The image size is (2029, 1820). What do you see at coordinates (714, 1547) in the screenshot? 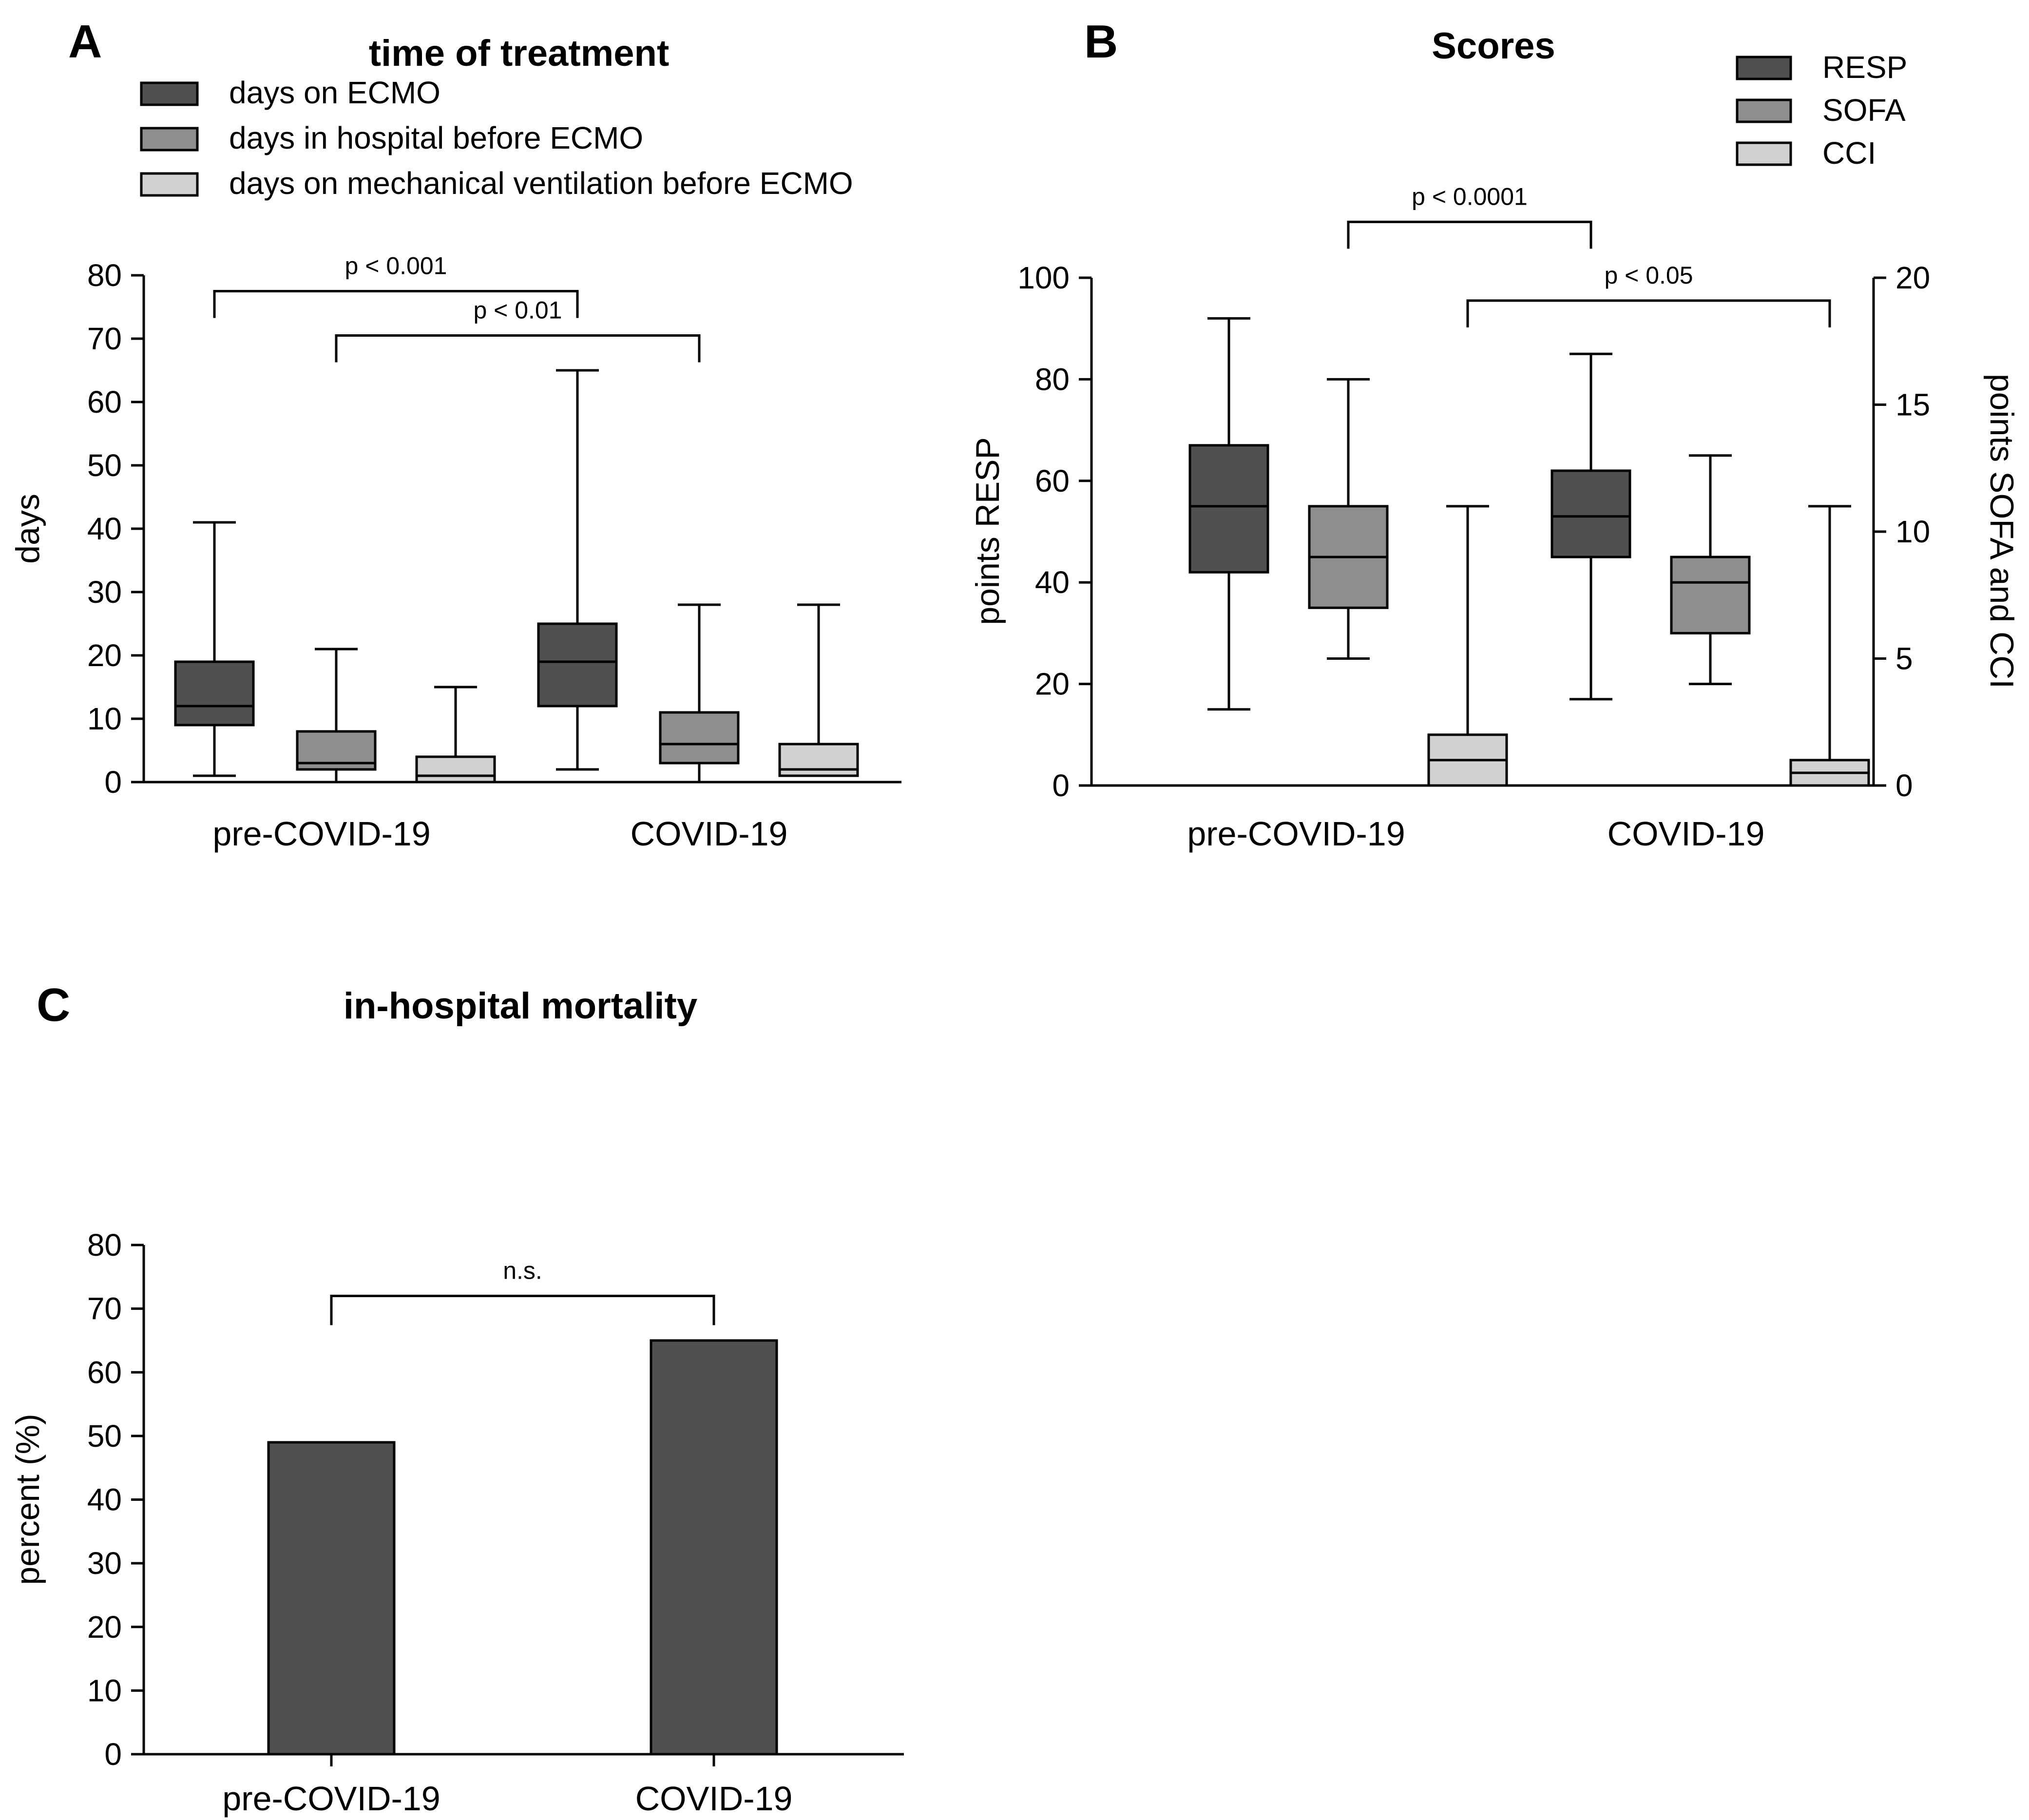
I see `bar-covid` at bounding box center [714, 1547].